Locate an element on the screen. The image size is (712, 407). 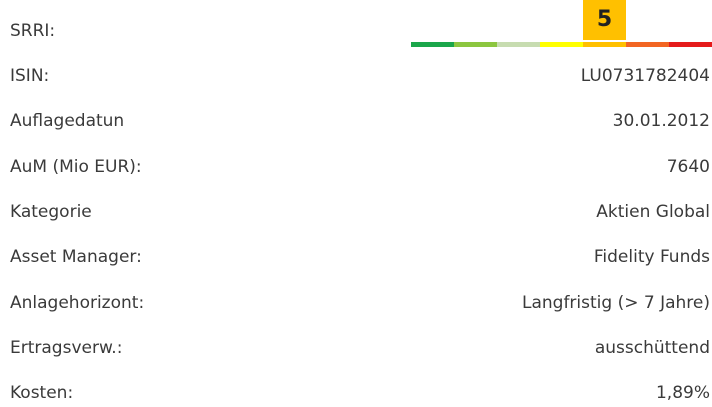
row-value: 1,89% is located at coordinates (682, 393).